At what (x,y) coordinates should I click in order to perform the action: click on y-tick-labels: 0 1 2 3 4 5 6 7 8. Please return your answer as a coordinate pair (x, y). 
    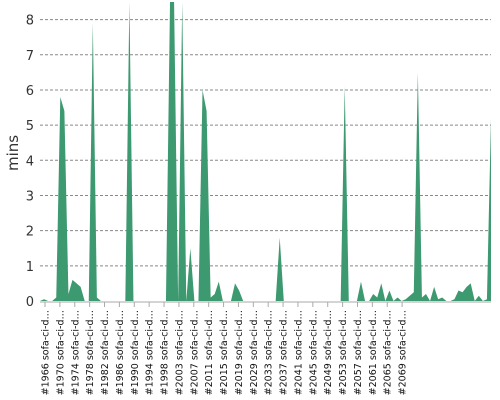
    Looking at the image, I should click on (30, 162).